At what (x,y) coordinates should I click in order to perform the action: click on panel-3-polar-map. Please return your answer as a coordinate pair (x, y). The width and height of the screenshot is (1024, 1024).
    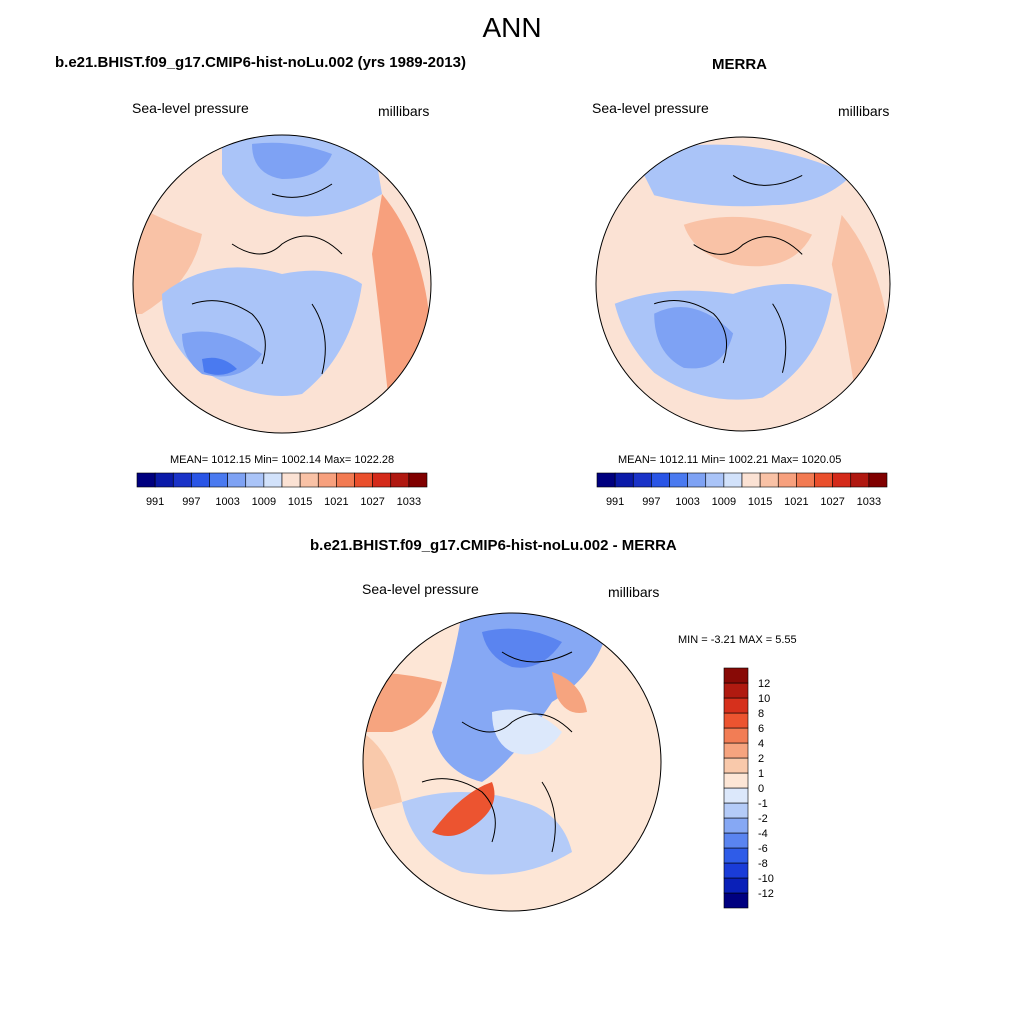
    Looking at the image, I should click on (512, 762).